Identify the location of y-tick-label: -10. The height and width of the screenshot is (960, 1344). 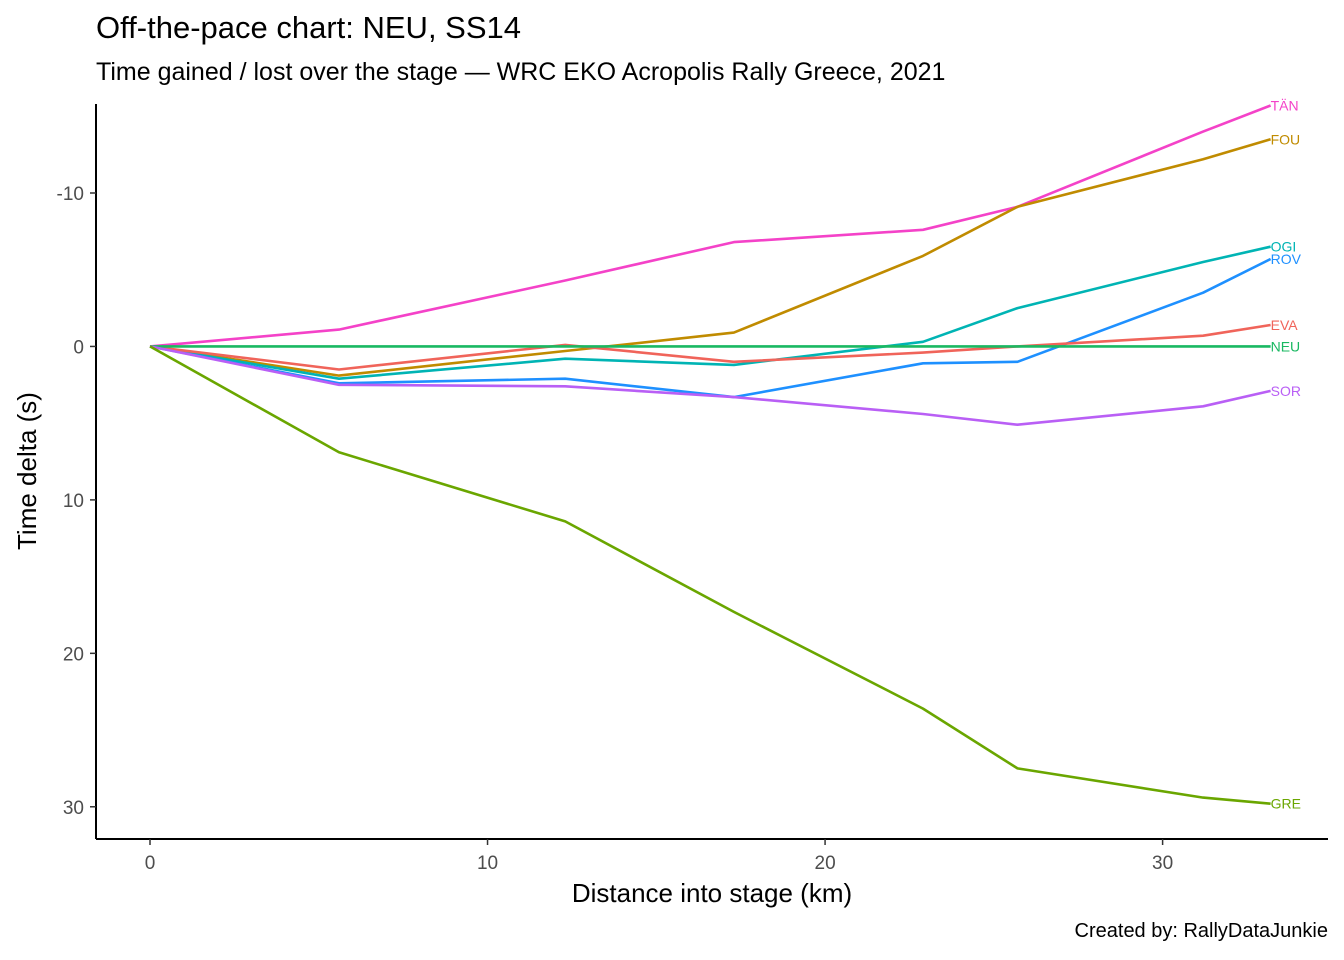
(70, 194).